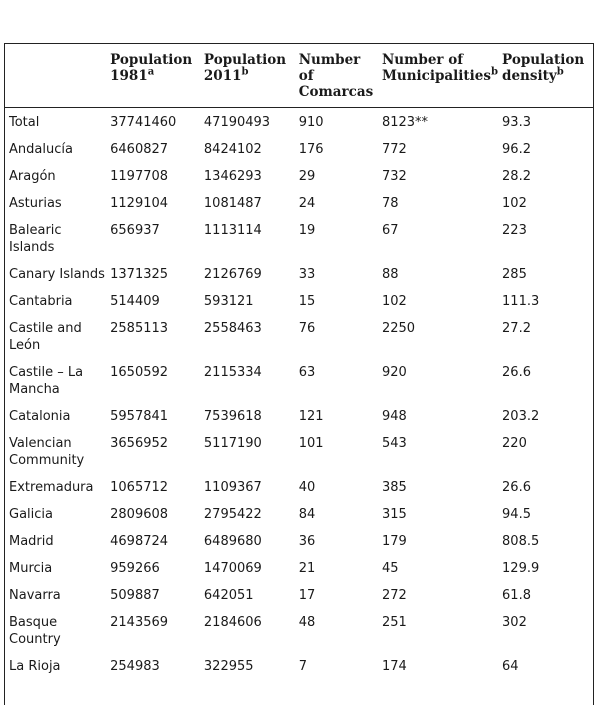 Image resolution: width=598 pixels, height=705 pixels. Describe the element at coordinates (232, 487) in the screenshot. I see `cell-population-2011: 1109367` at that location.